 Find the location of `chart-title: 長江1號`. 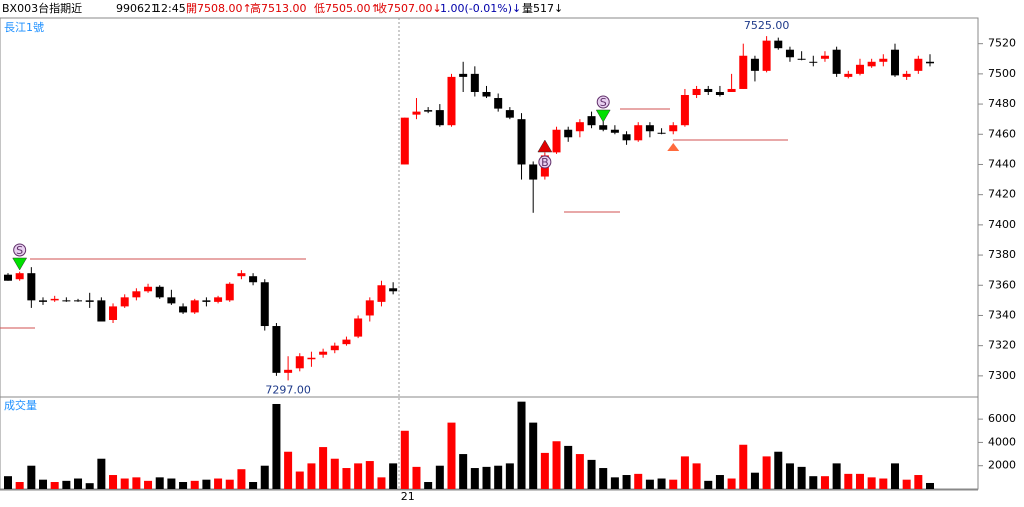

chart-title: 長江1號 is located at coordinates (24, 27).